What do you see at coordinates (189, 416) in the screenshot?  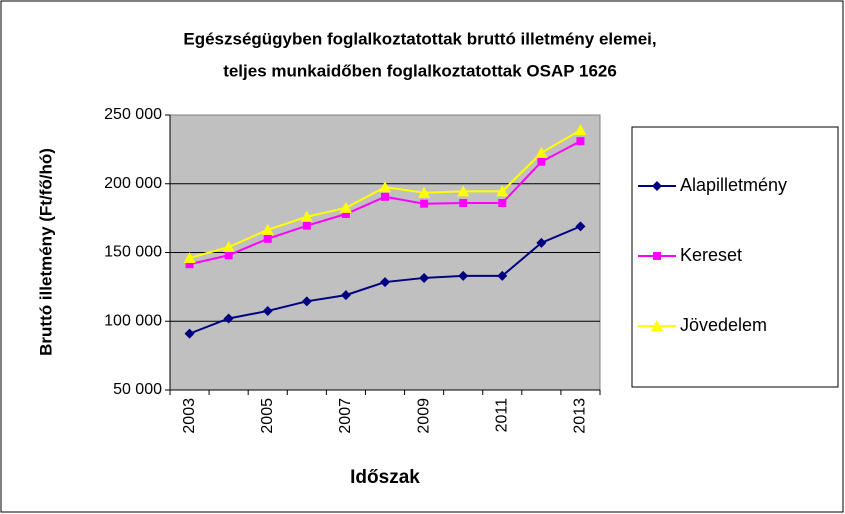 I see `x-tick-label: 2003` at bounding box center [189, 416].